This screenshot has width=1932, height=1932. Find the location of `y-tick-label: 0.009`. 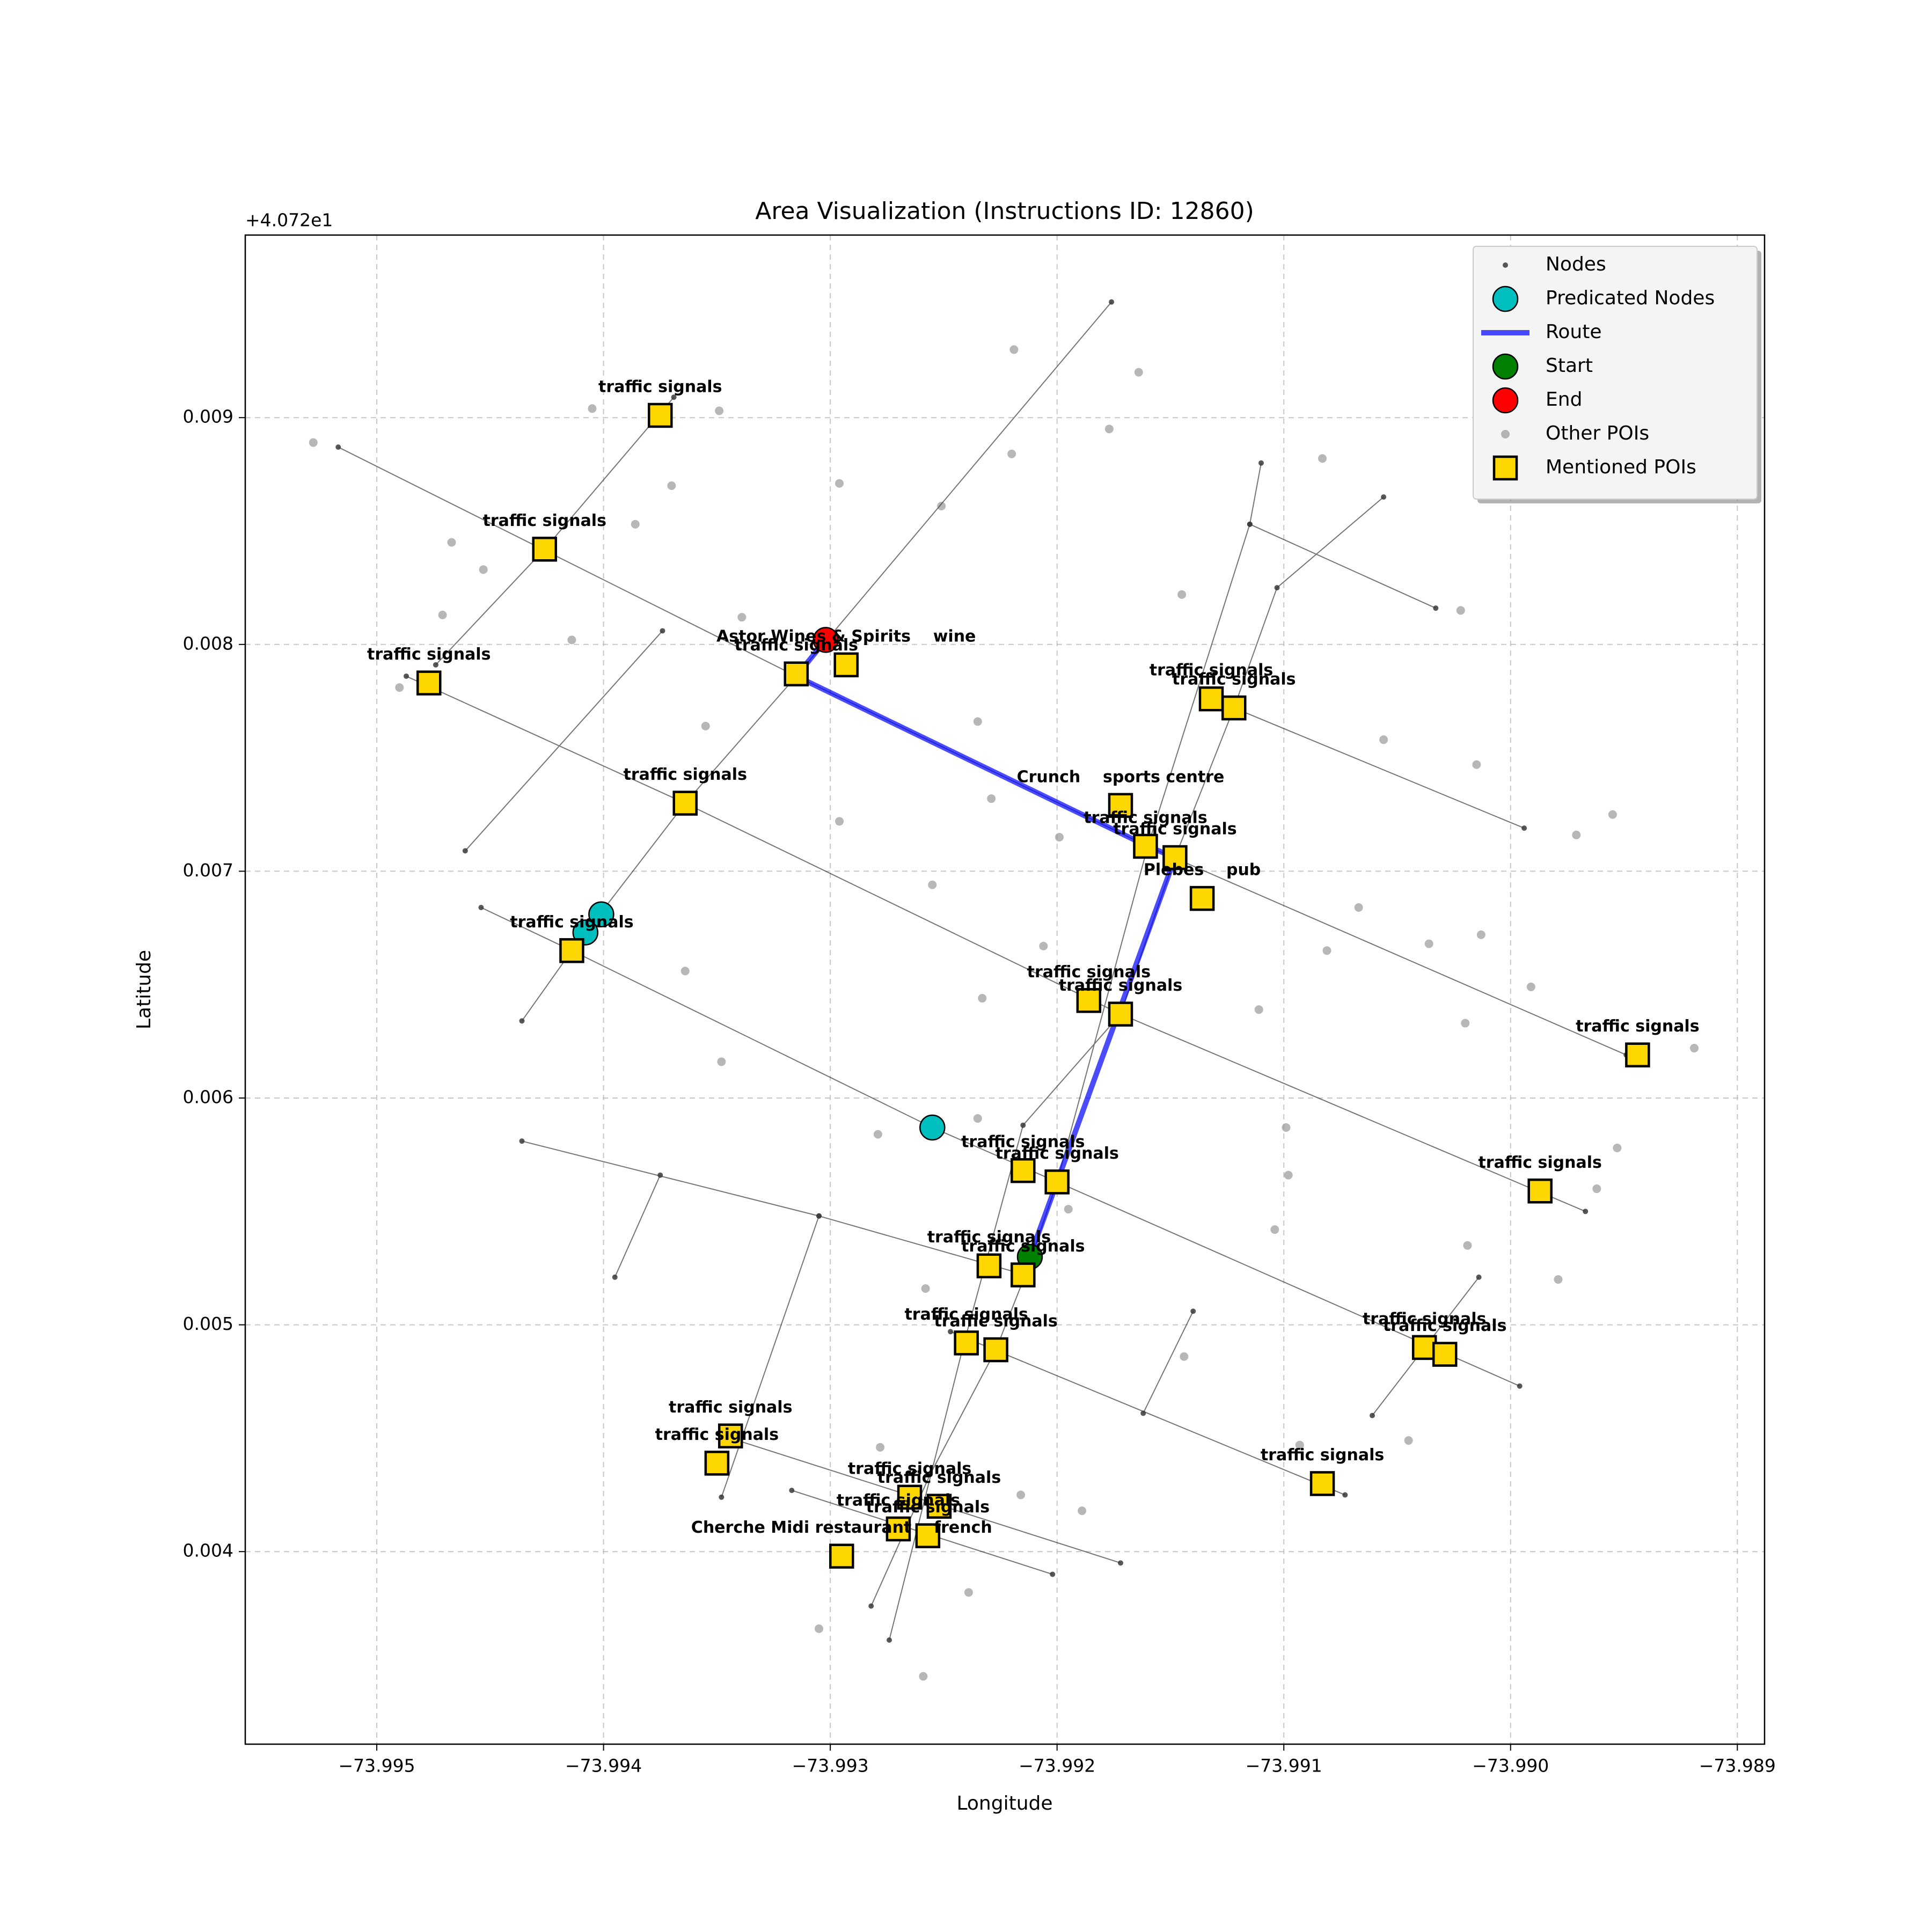

y-tick-label: 0.009 is located at coordinates (208, 416).